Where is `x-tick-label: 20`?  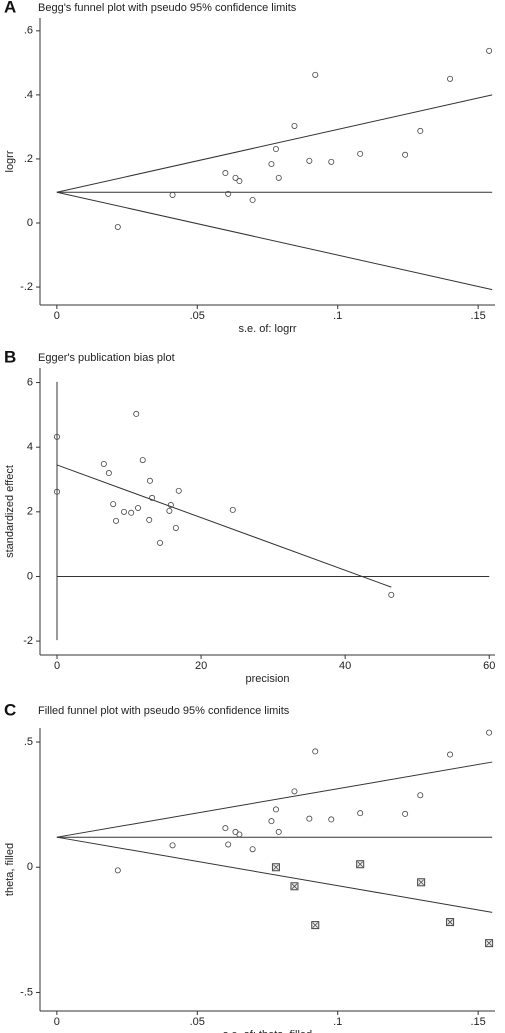
x-tick-label: 20 is located at coordinates (201, 666).